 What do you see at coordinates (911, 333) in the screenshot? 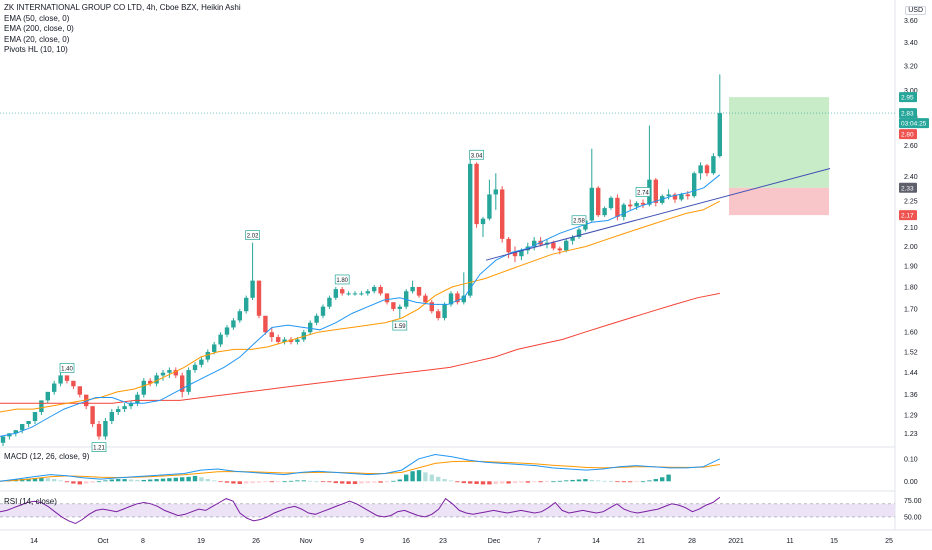
I see `price-axis-tick: 1.60` at bounding box center [911, 333].